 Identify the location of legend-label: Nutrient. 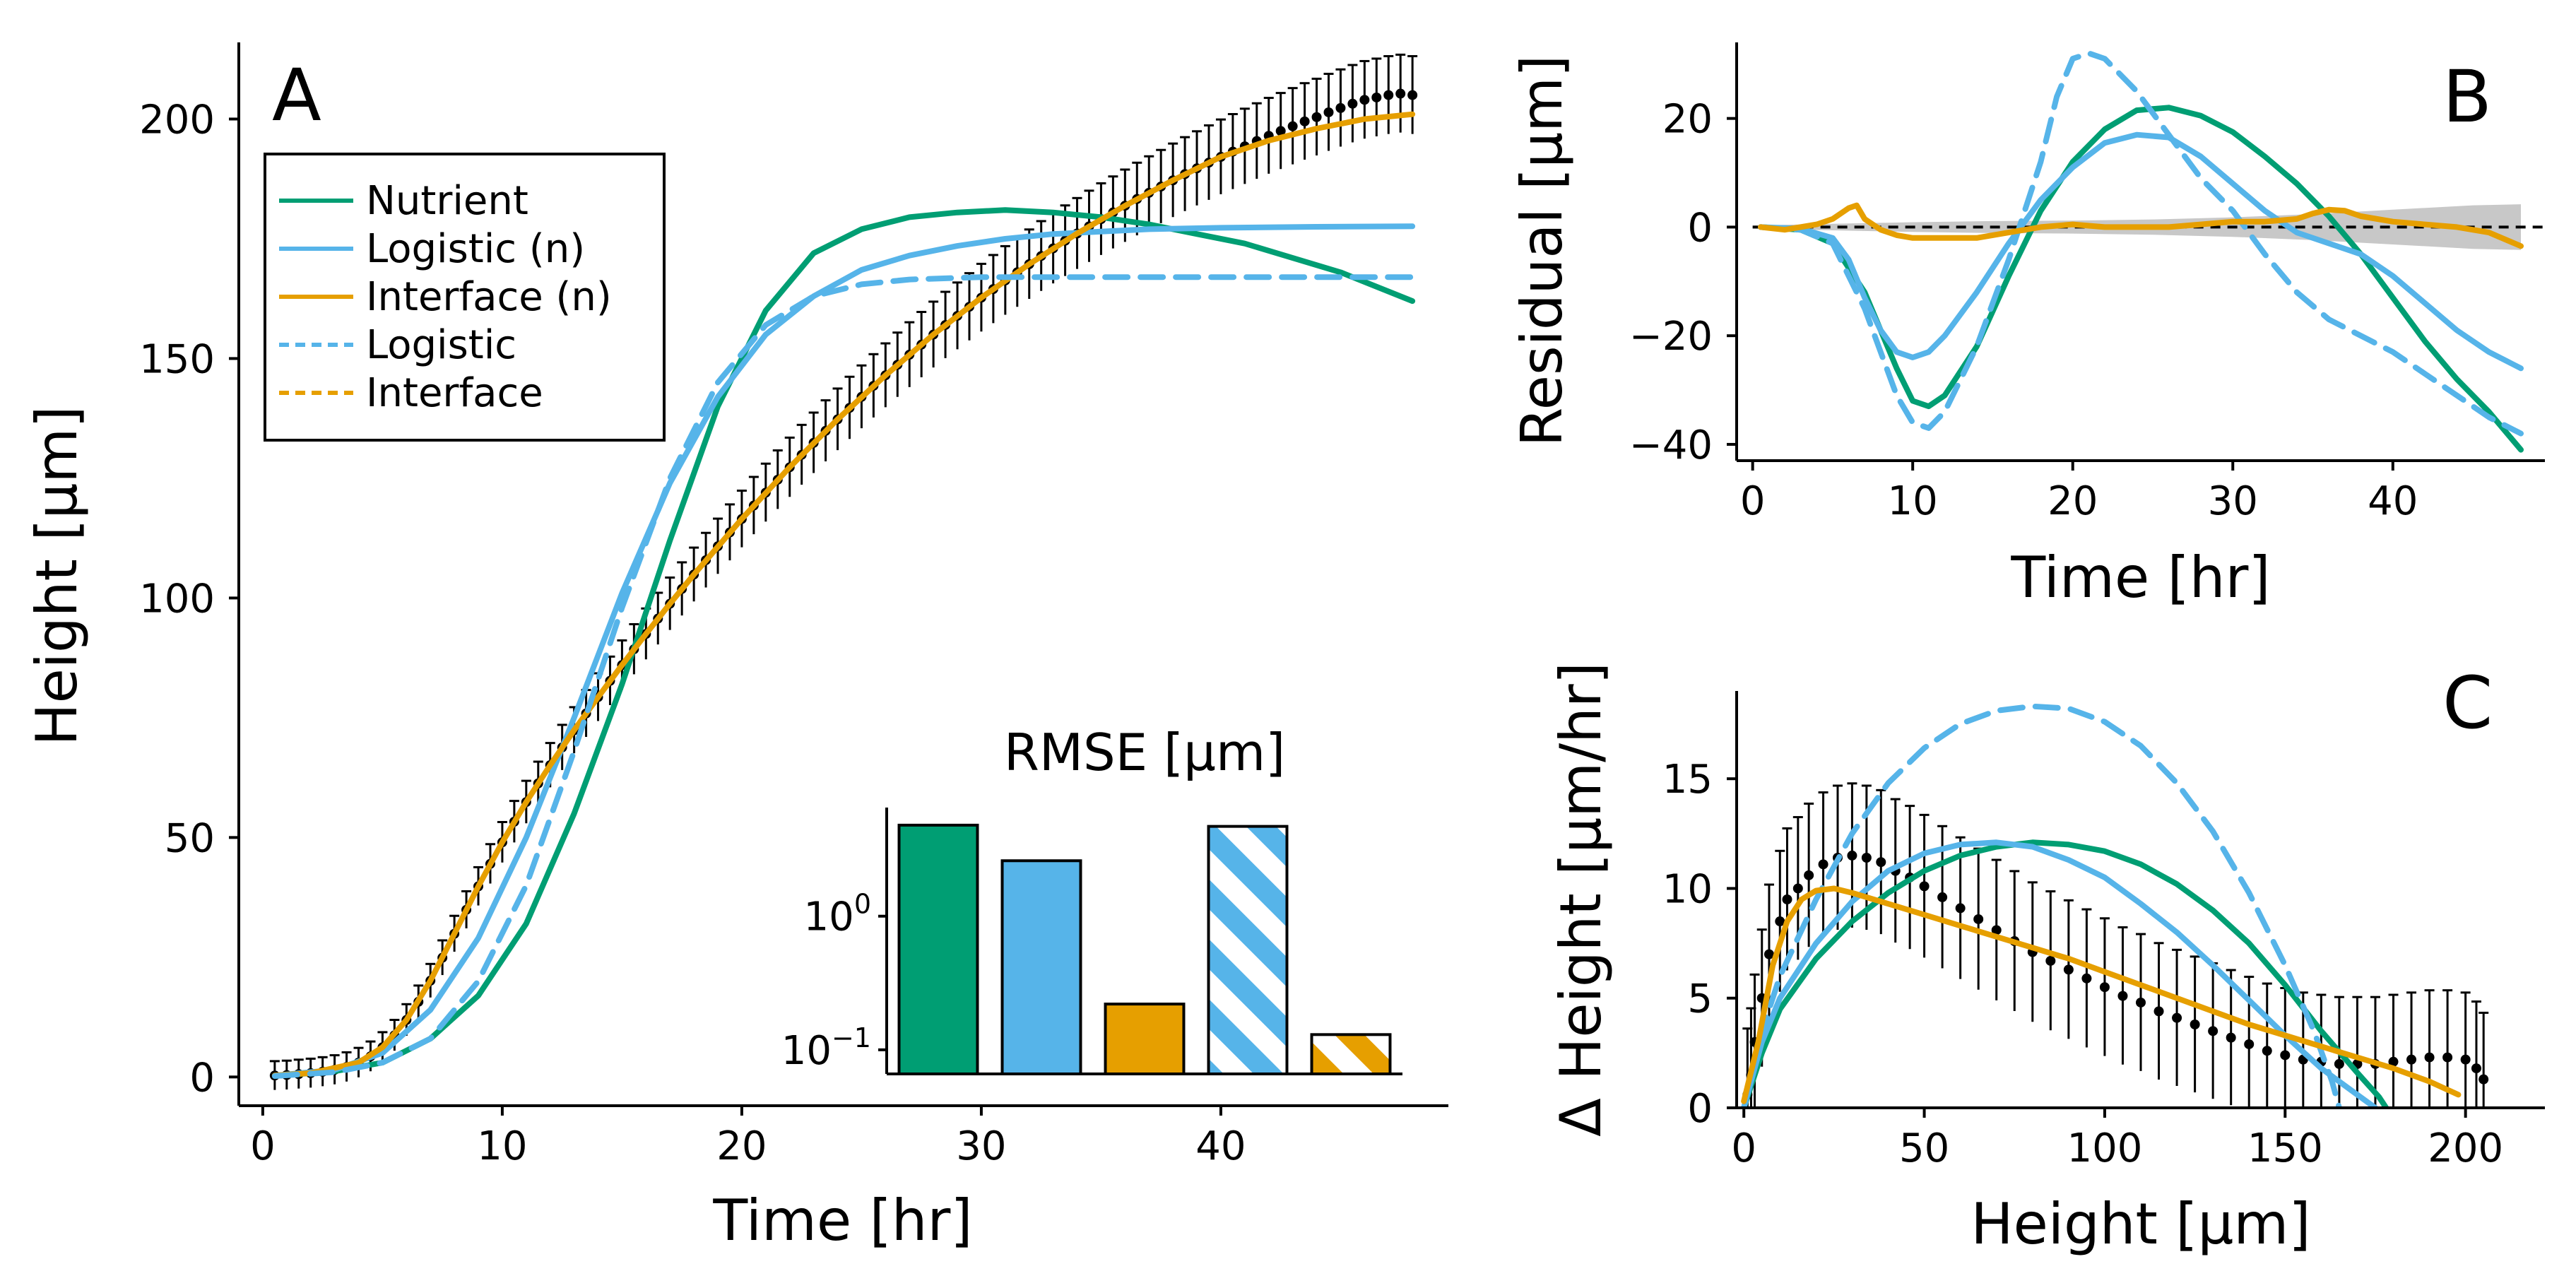
(447, 201).